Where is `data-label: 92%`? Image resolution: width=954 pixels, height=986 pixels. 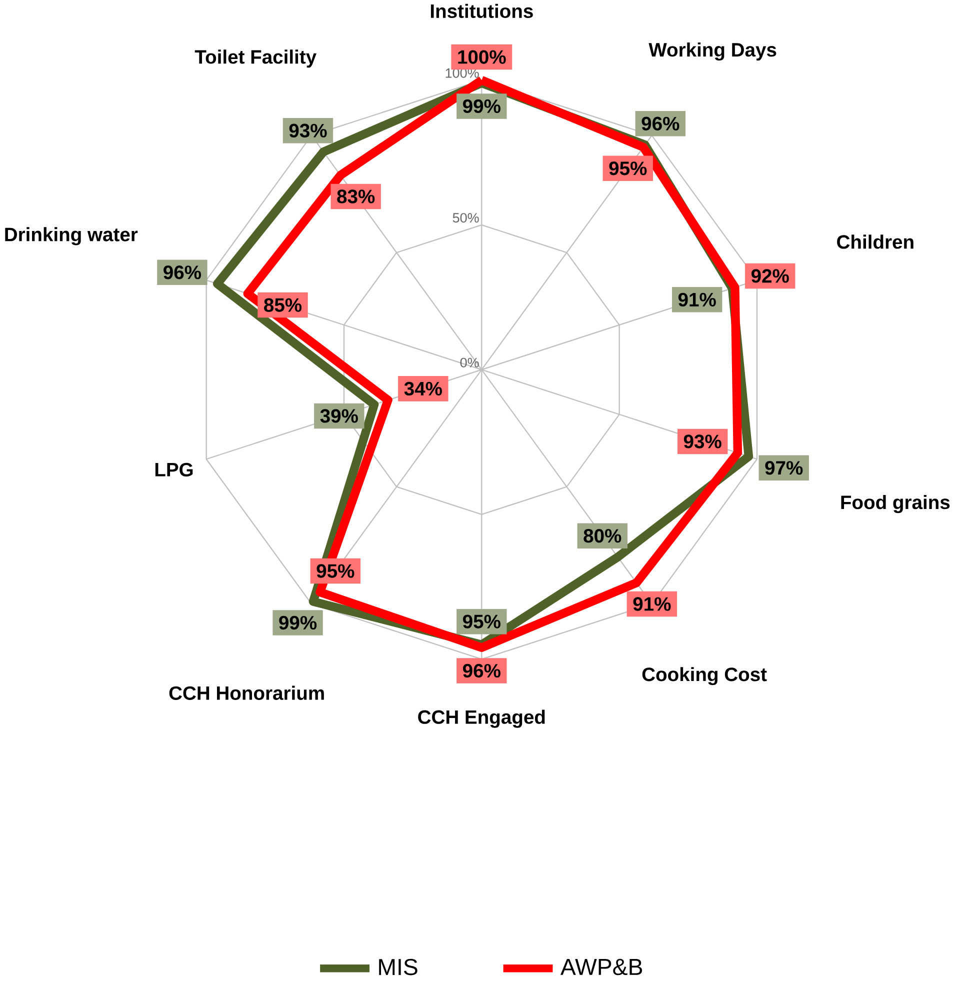 data-label: 92% is located at coordinates (770, 276).